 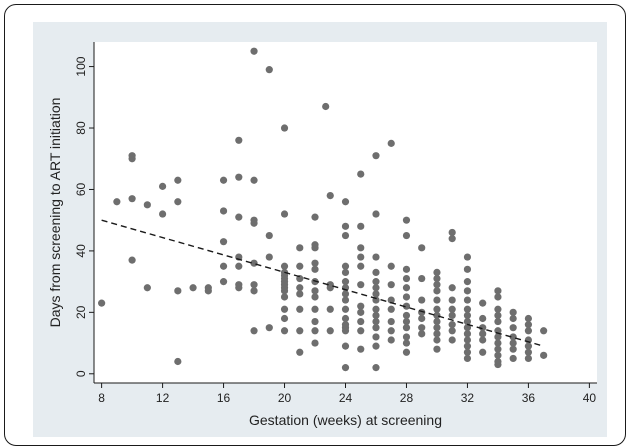 I want to click on y-tick-label: 40, so click(x=81, y=251).